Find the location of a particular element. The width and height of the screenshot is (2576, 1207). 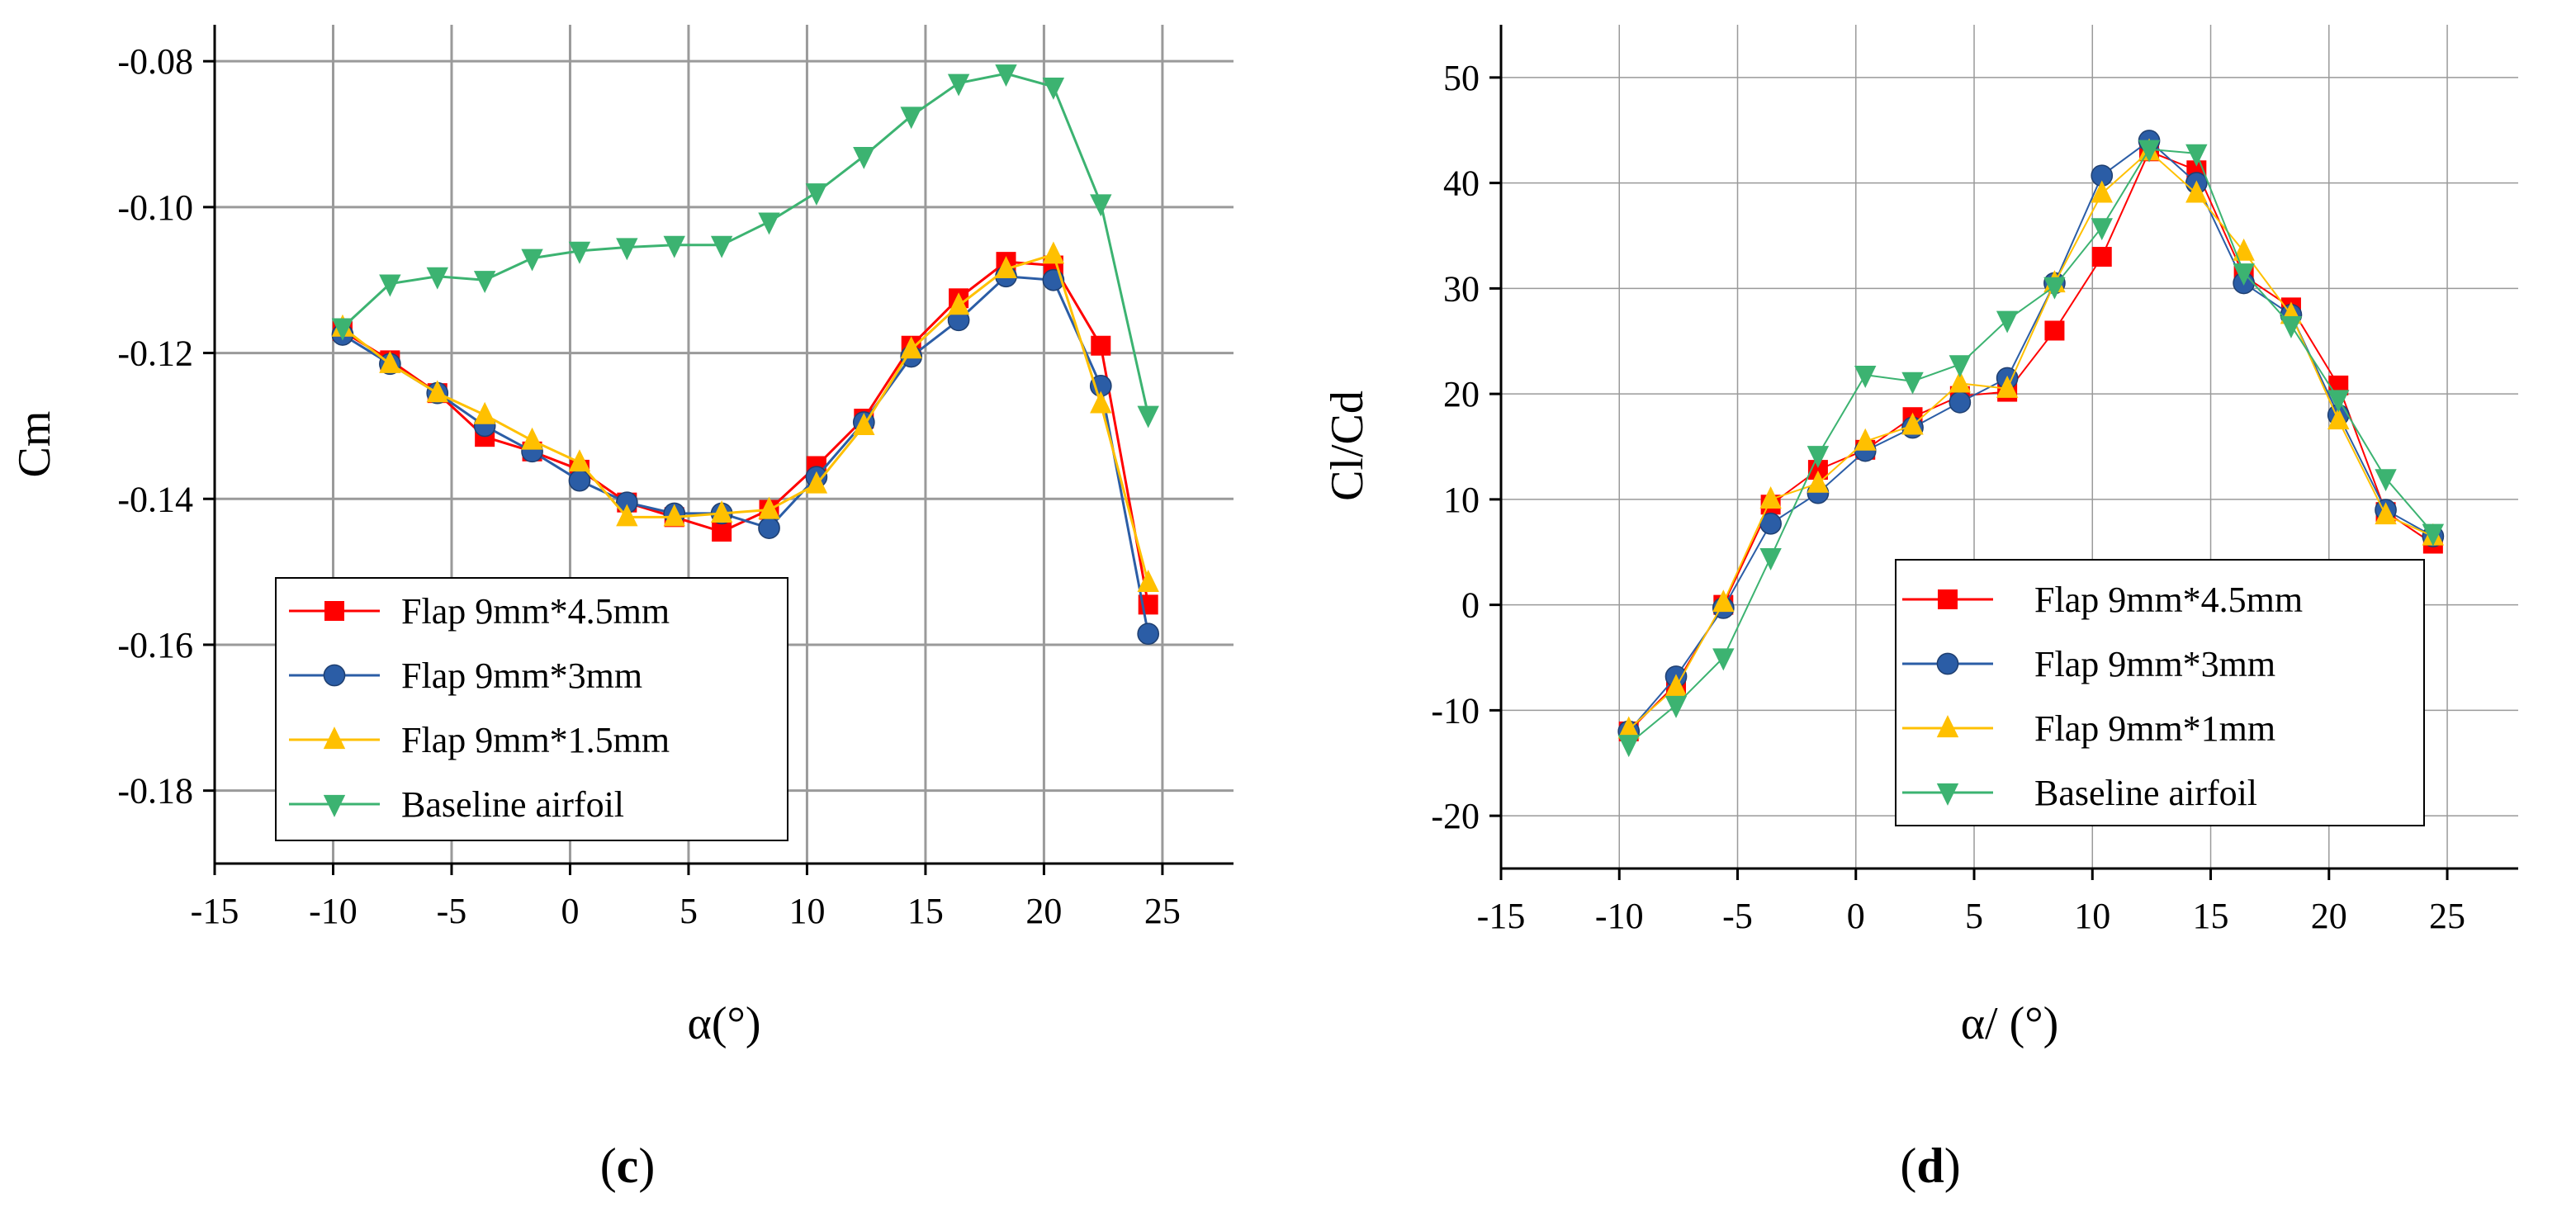

x-tick-label: 25 is located at coordinates (1162, 911).